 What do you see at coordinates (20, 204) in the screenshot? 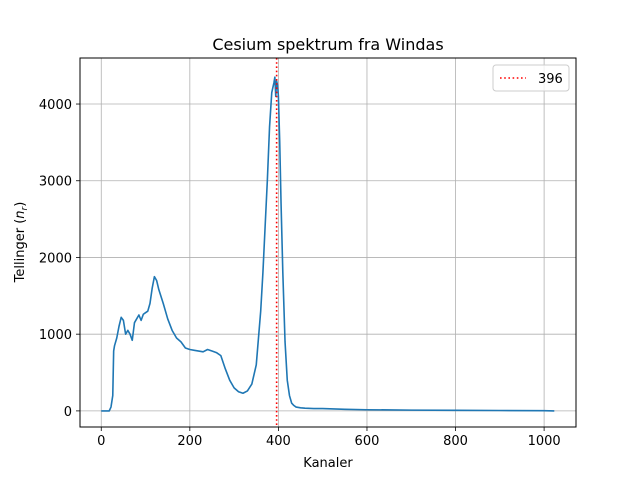
I see `y-axis-label-end: )` at bounding box center [20, 204].